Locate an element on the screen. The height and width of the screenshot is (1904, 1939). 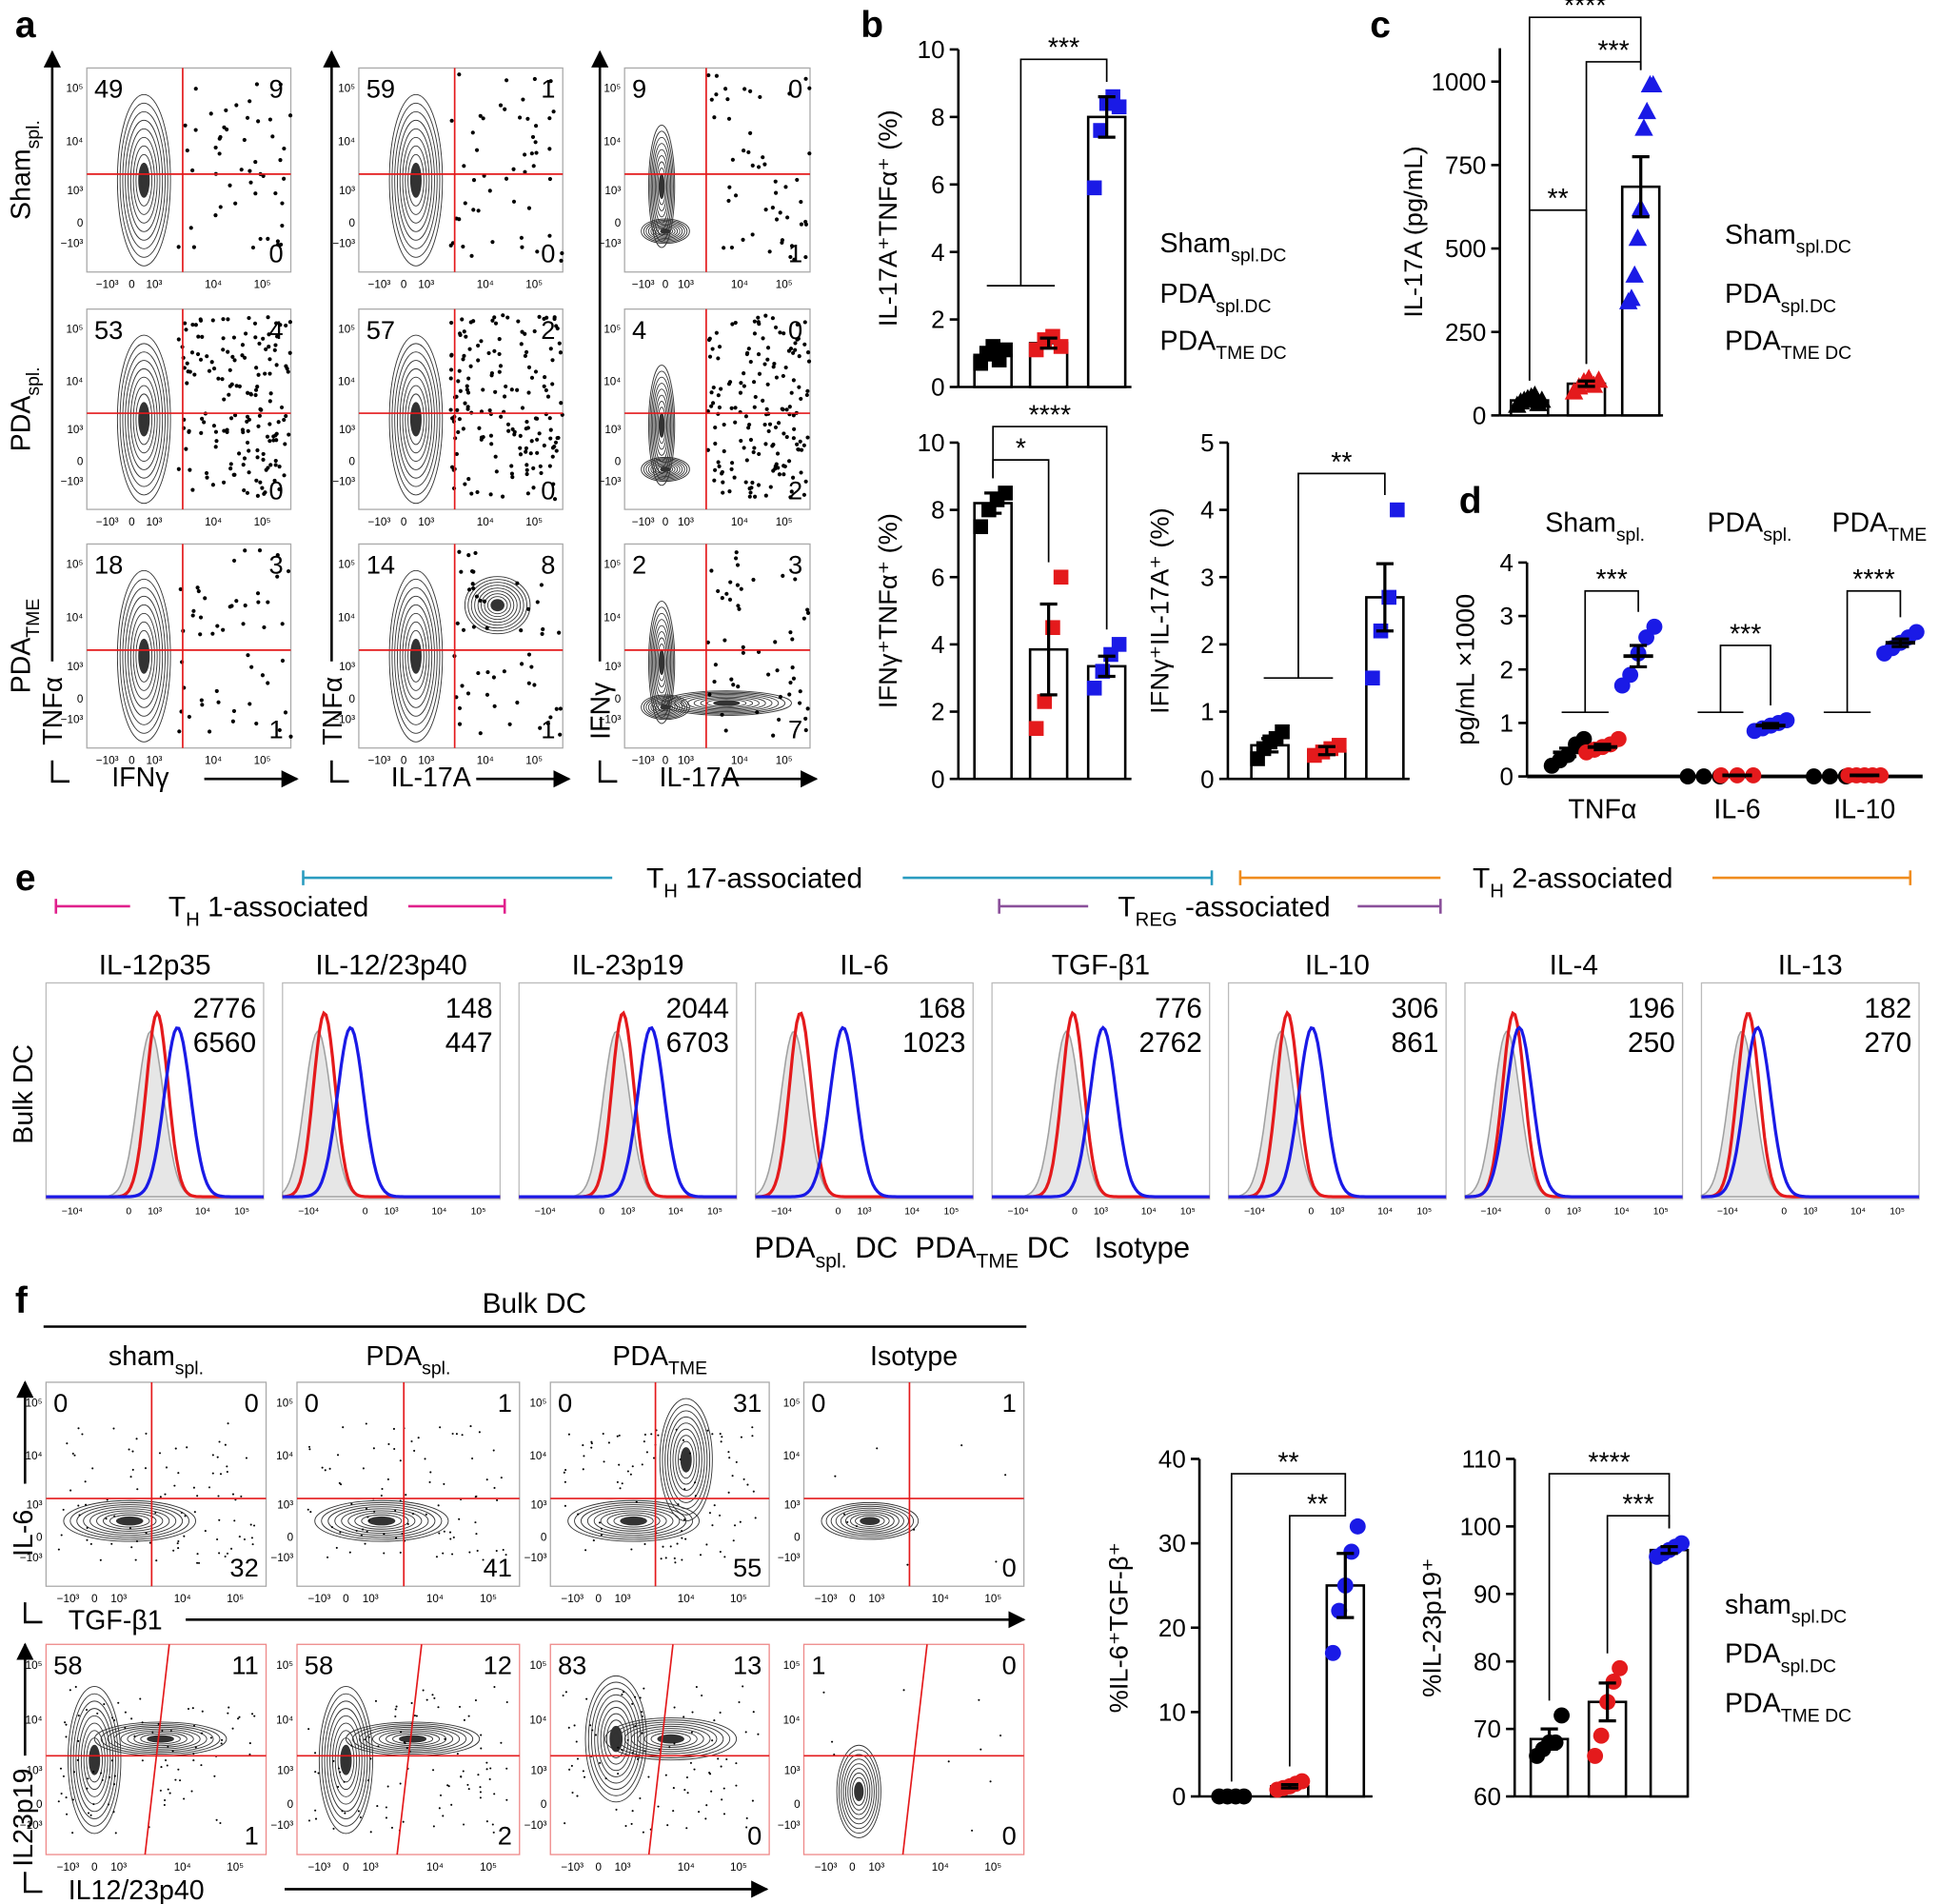
y-tick-label: 2 is located at coordinates (1207, 644).